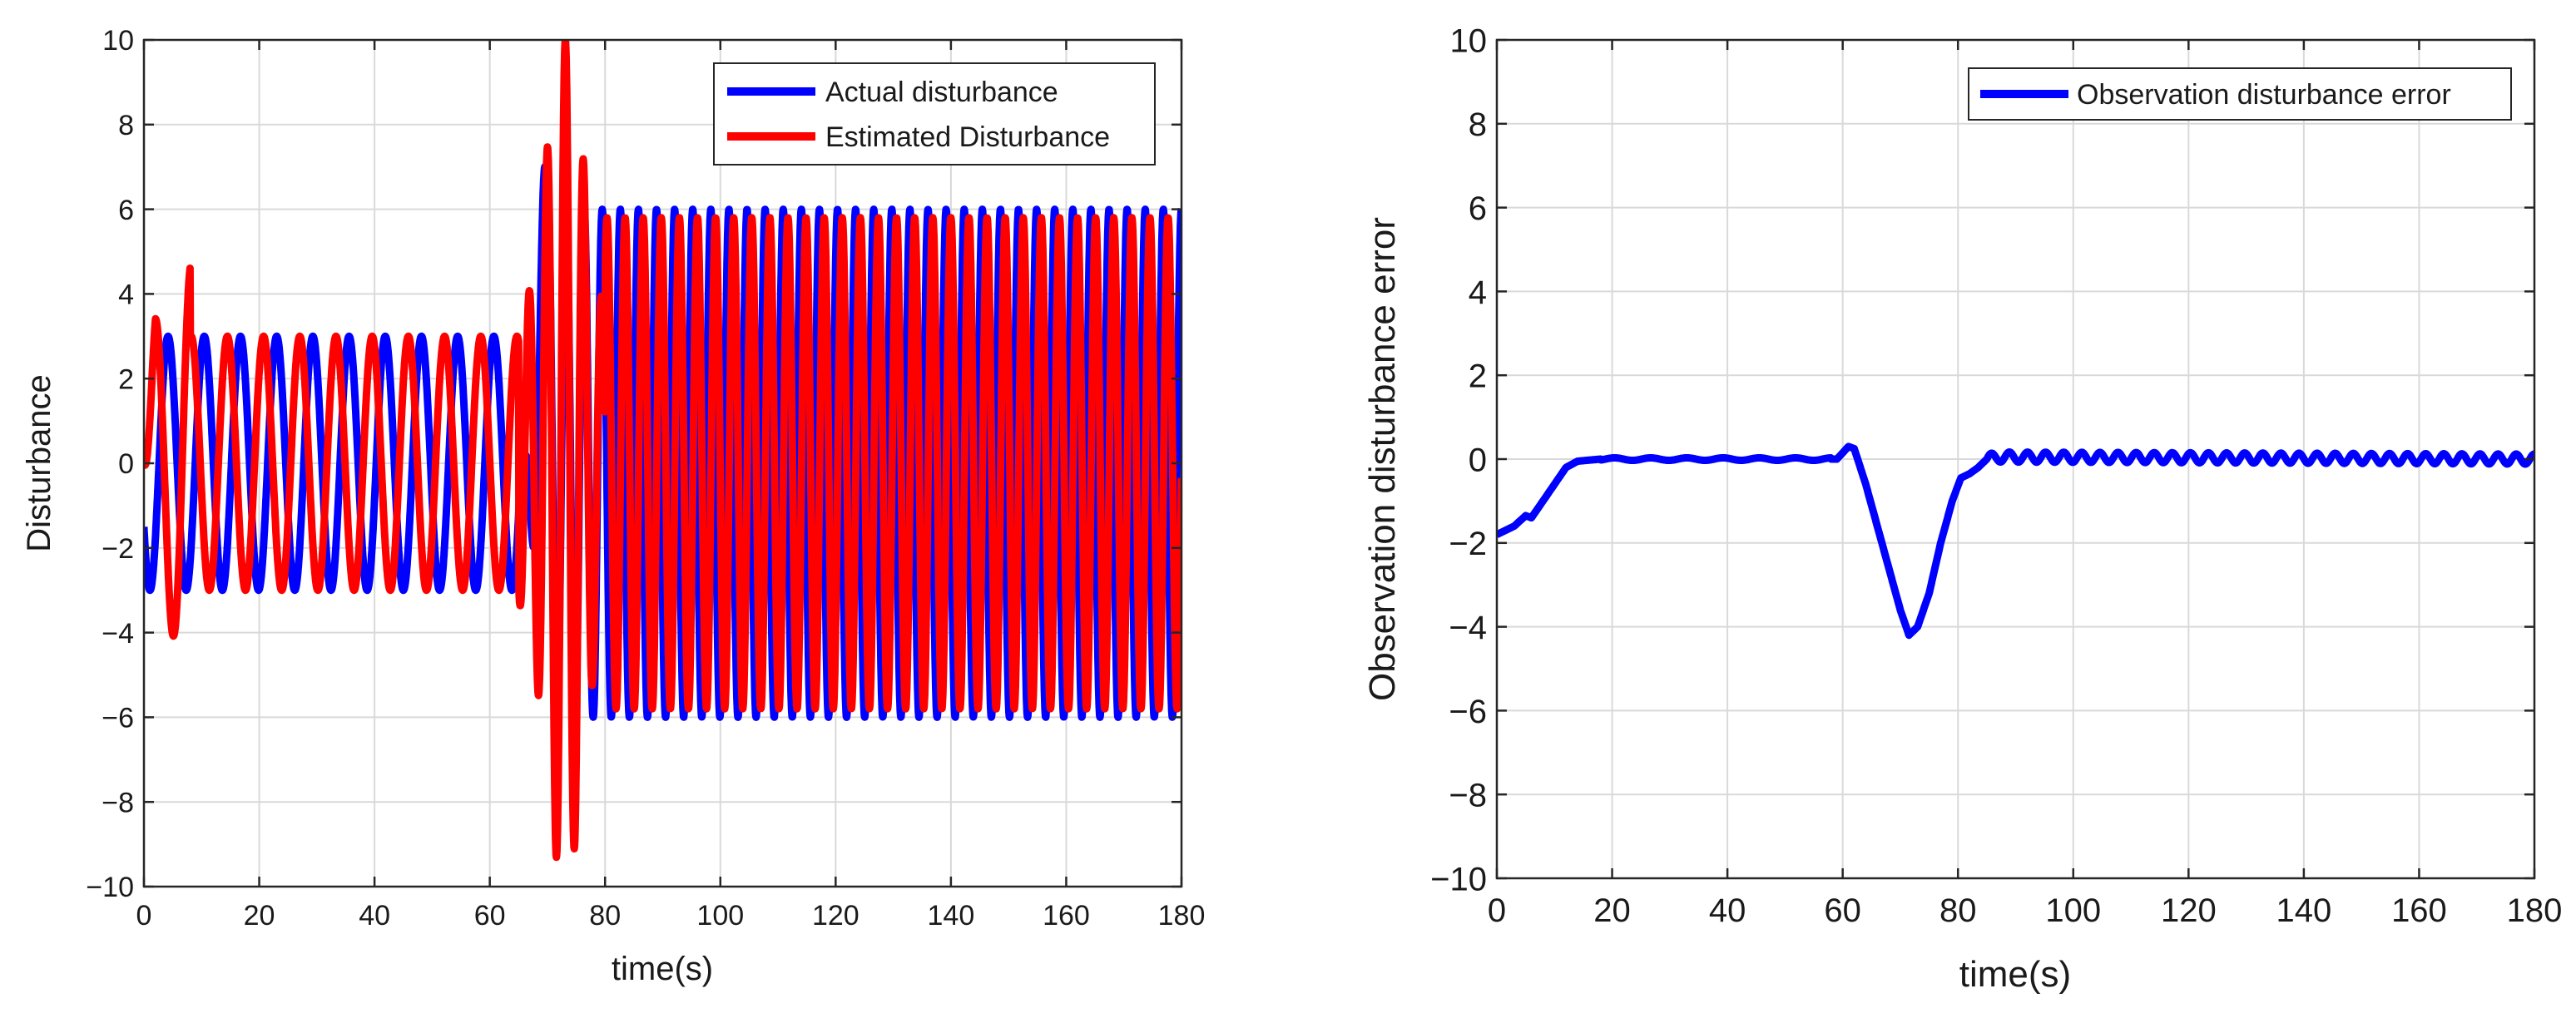 This screenshot has height=1023, width=2576. I want to click on left-x-tick-label: 60, so click(490, 916).